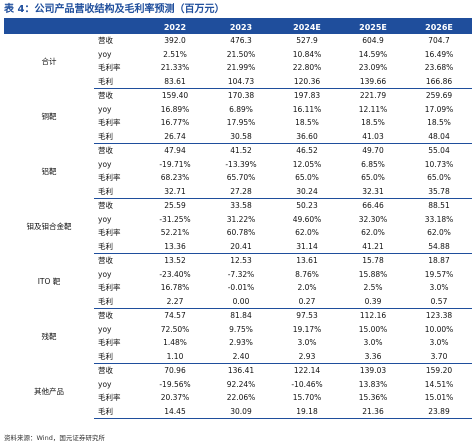 The image size is (474, 445). Describe the element at coordinates (175, 301) in the screenshot. I see `value-cell: 2.27` at that location.